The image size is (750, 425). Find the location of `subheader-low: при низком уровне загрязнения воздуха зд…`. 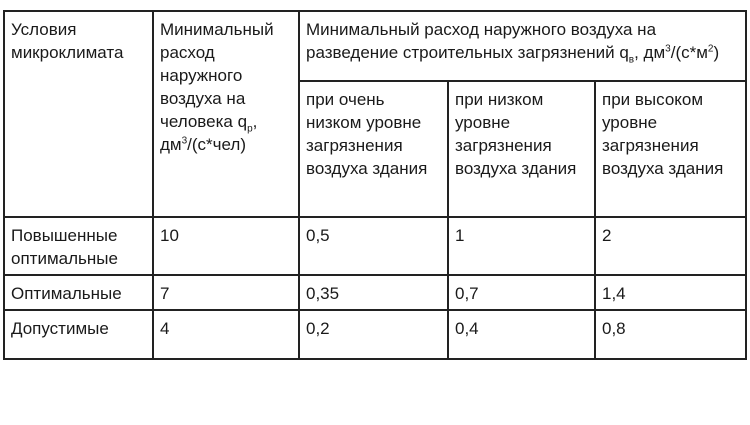

subheader-low: при низком уровне загрязнения воздуха зд… is located at coordinates (521, 149).